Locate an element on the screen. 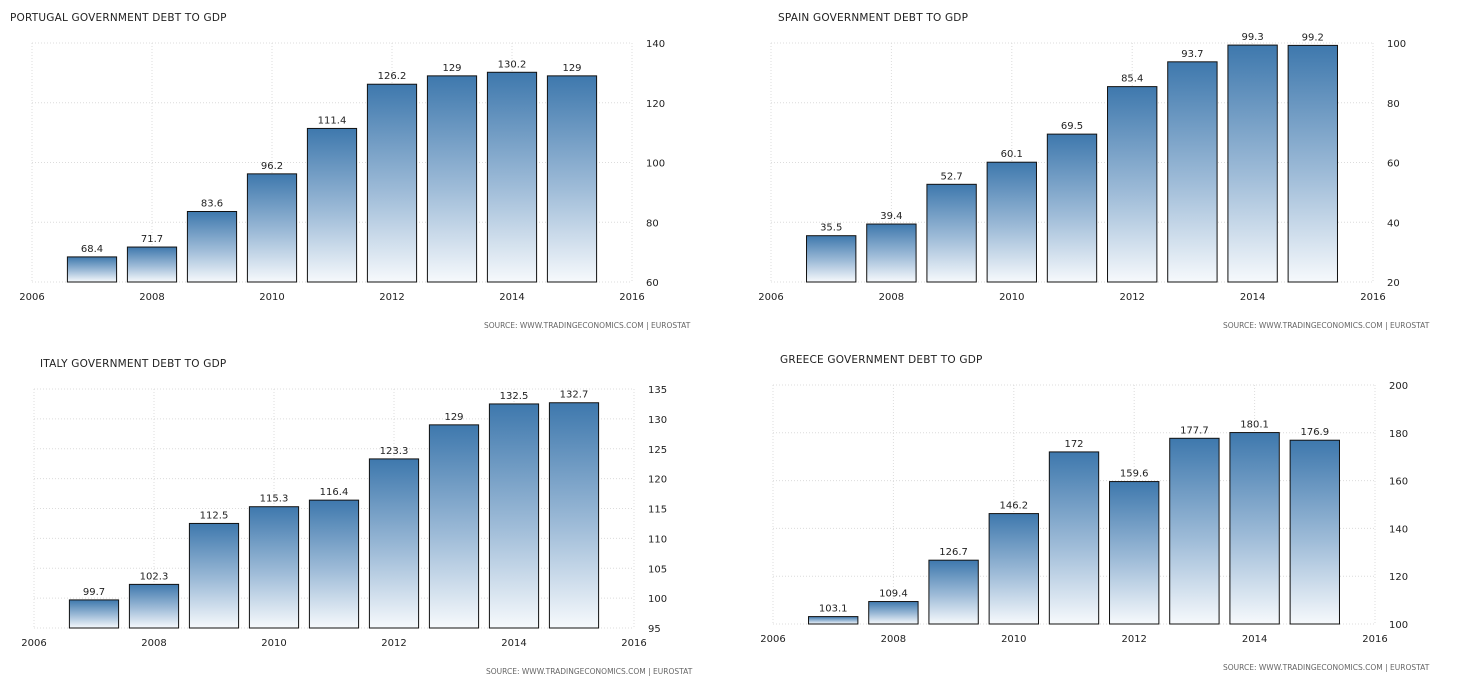 Image resolution: width=1466 pixels, height=682 pixels. x-tick-label: 2006 is located at coordinates (33, 643).